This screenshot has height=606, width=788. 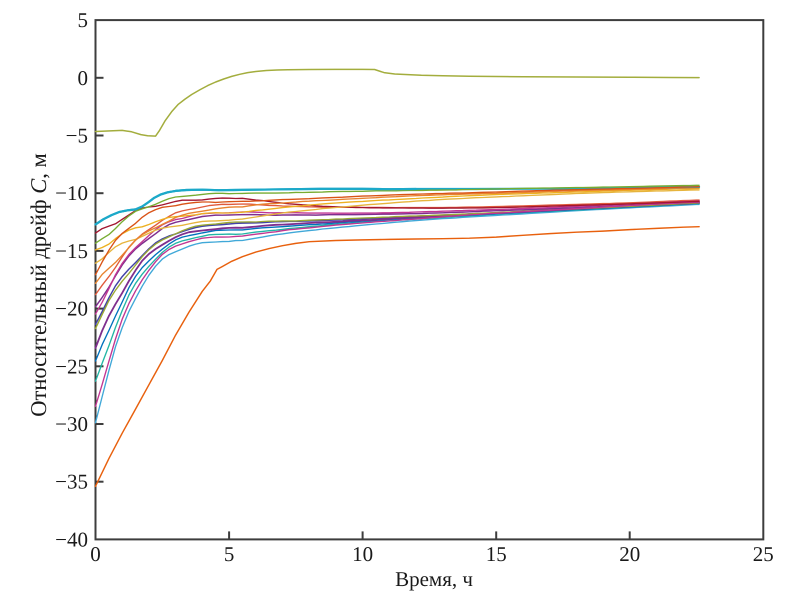 What do you see at coordinates (71, 366) in the screenshot?
I see `svg-text: −25` at bounding box center [71, 366].